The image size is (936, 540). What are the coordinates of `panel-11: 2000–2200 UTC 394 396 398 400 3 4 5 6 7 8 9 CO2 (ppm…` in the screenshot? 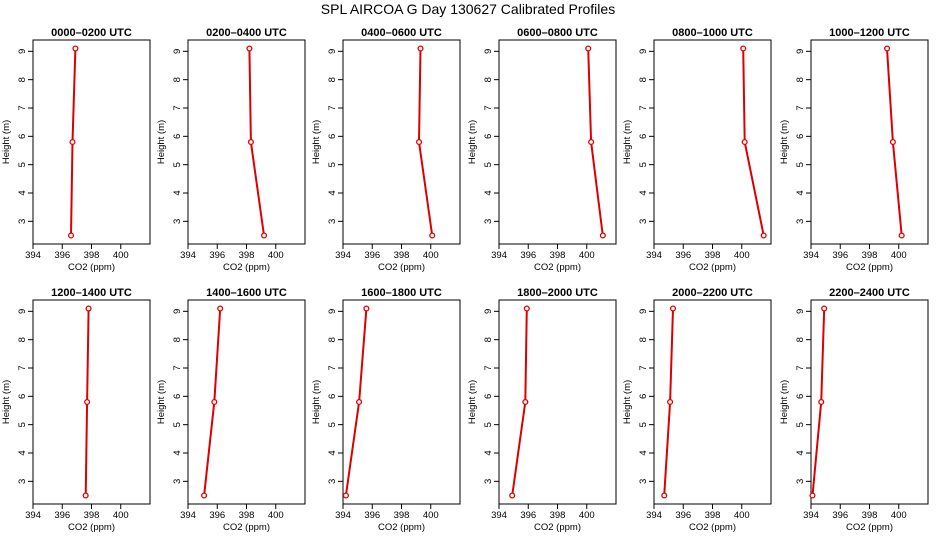 It's located at (697, 410).